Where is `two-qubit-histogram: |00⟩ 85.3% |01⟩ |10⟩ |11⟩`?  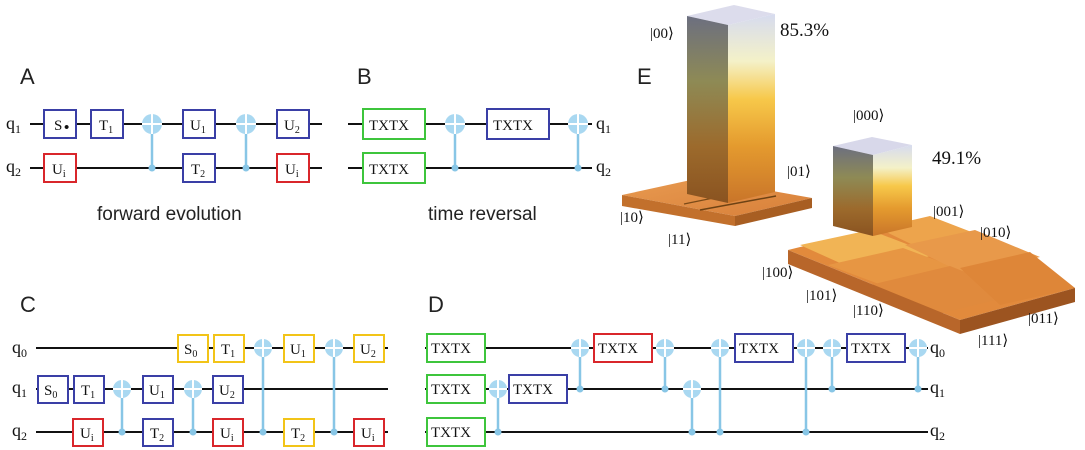
two-qubit-histogram: |00⟩ 85.3% |01⟩ |10⟩ |11⟩ is located at coordinates (724, 126).